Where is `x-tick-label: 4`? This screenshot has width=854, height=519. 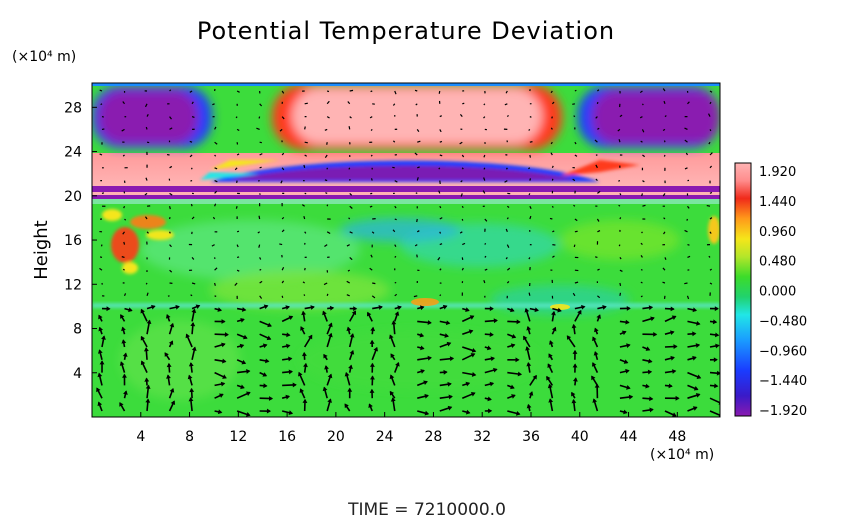
x-tick-label: 4 is located at coordinates (140, 437).